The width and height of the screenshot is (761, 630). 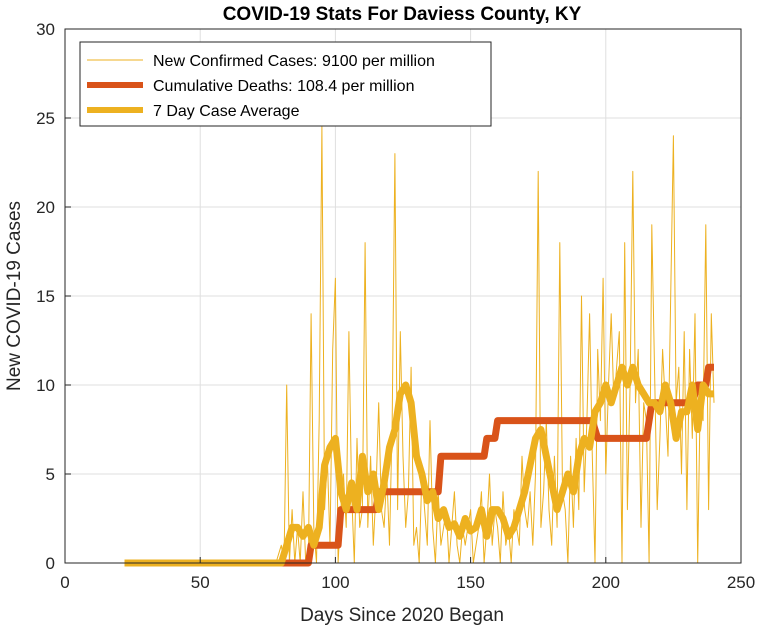 I want to click on x-tick-label: 50, so click(x=200, y=582).